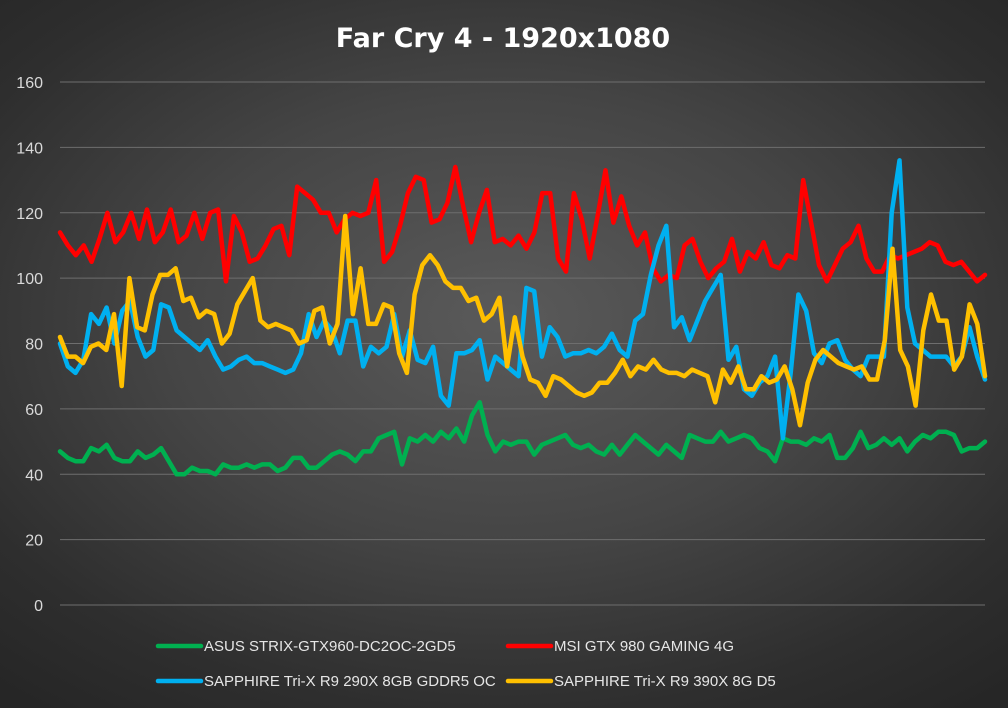 This screenshot has width=1008, height=708. Describe the element at coordinates (38, 606) in the screenshot. I see `y-tick-label: 0` at that location.